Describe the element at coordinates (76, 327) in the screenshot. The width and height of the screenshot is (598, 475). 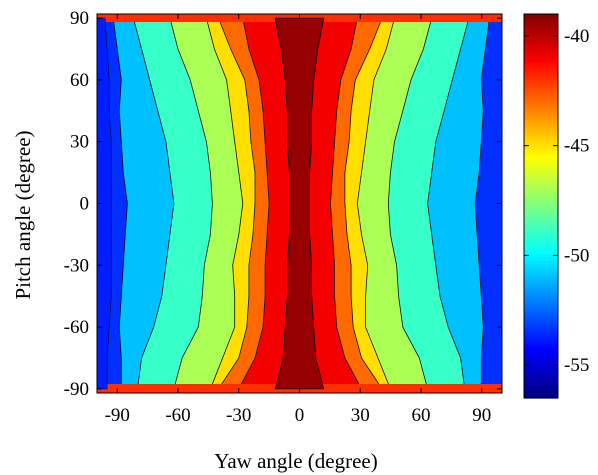
I see `y-tick-label: -60` at that location.